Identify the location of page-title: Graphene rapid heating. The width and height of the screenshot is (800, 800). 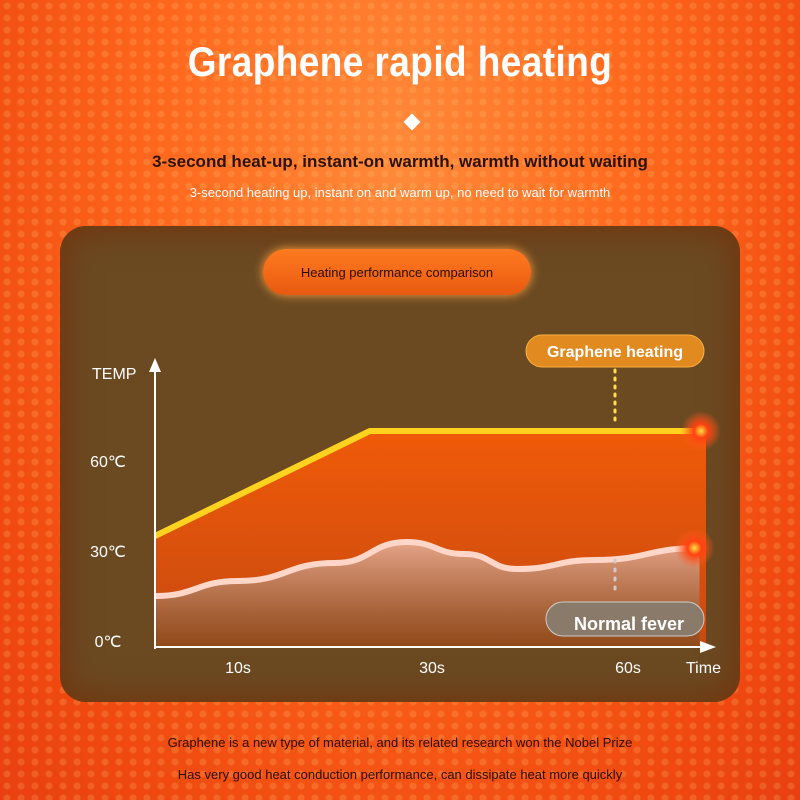
(400, 61).